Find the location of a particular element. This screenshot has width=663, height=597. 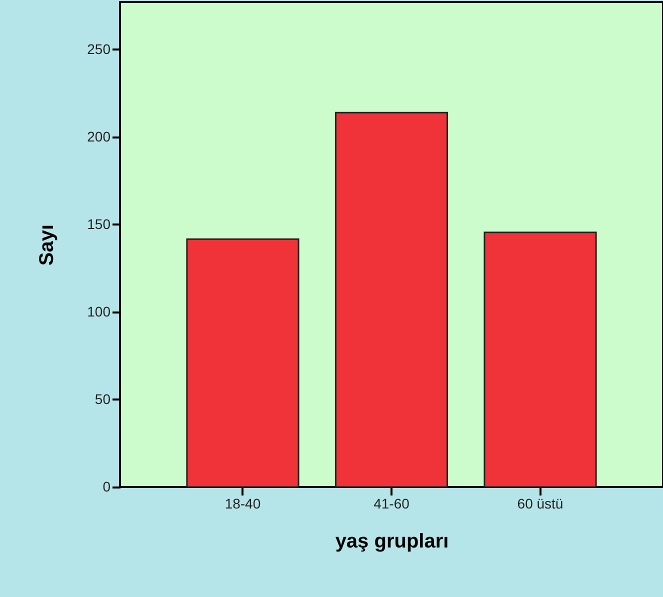

y-tick-label: 250 is located at coordinates (99, 48).